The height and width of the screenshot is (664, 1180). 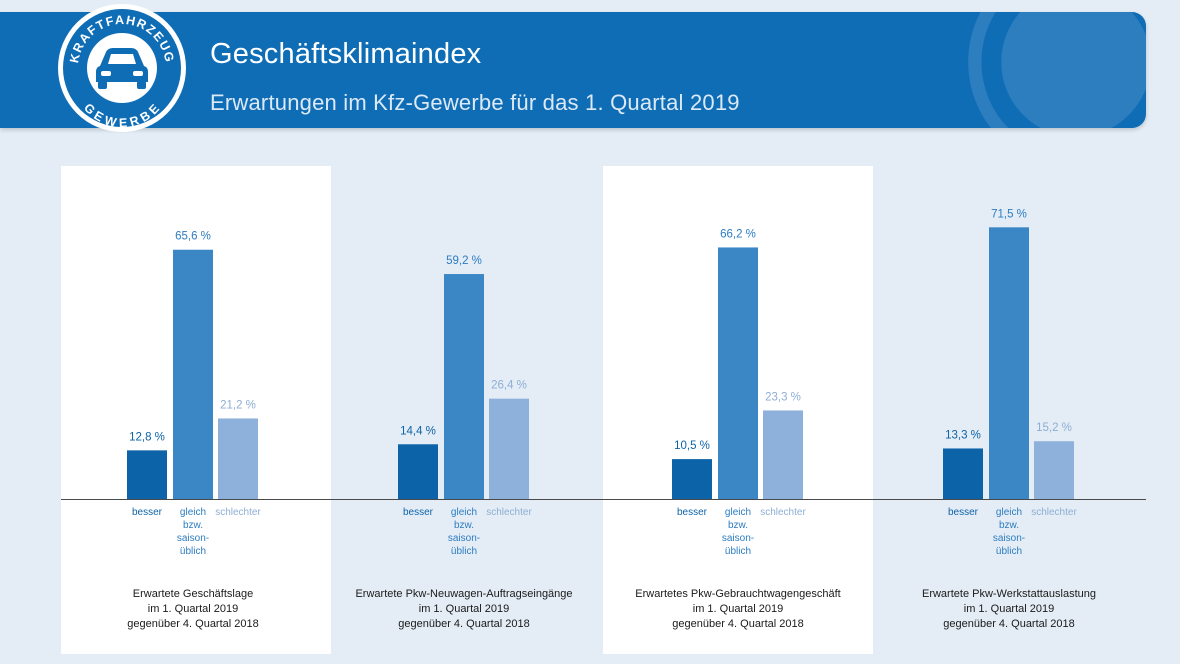 I want to click on watermark-logo-icon, so click(x=1057, y=70).